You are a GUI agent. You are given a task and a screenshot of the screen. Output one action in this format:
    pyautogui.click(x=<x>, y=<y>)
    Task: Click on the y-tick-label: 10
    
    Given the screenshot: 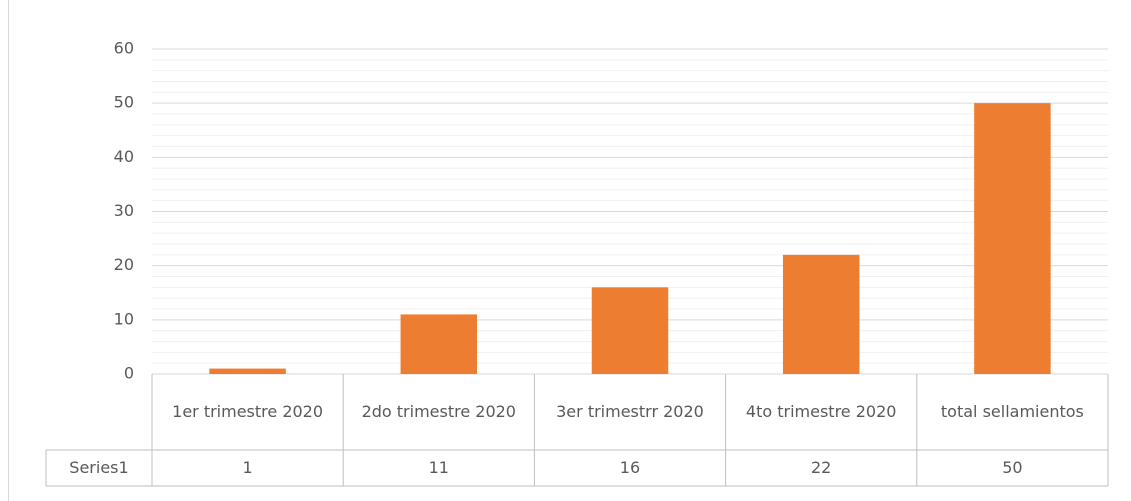 What is the action you would take?
    pyautogui.click(x=124, y=318)
    